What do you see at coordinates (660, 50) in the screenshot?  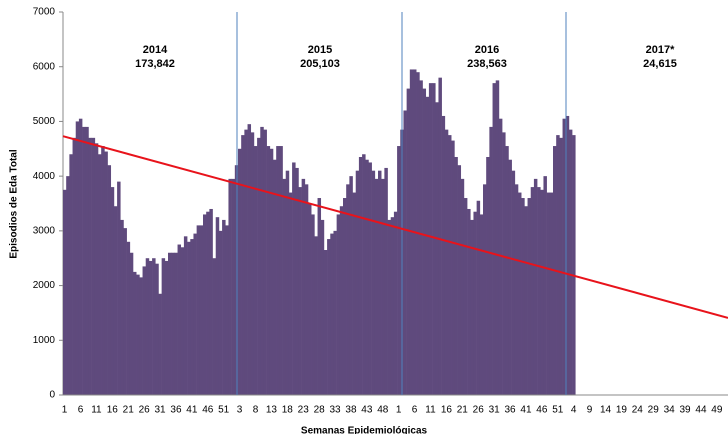 I see `year-label: 2017*` at bounding box center [660, 50].